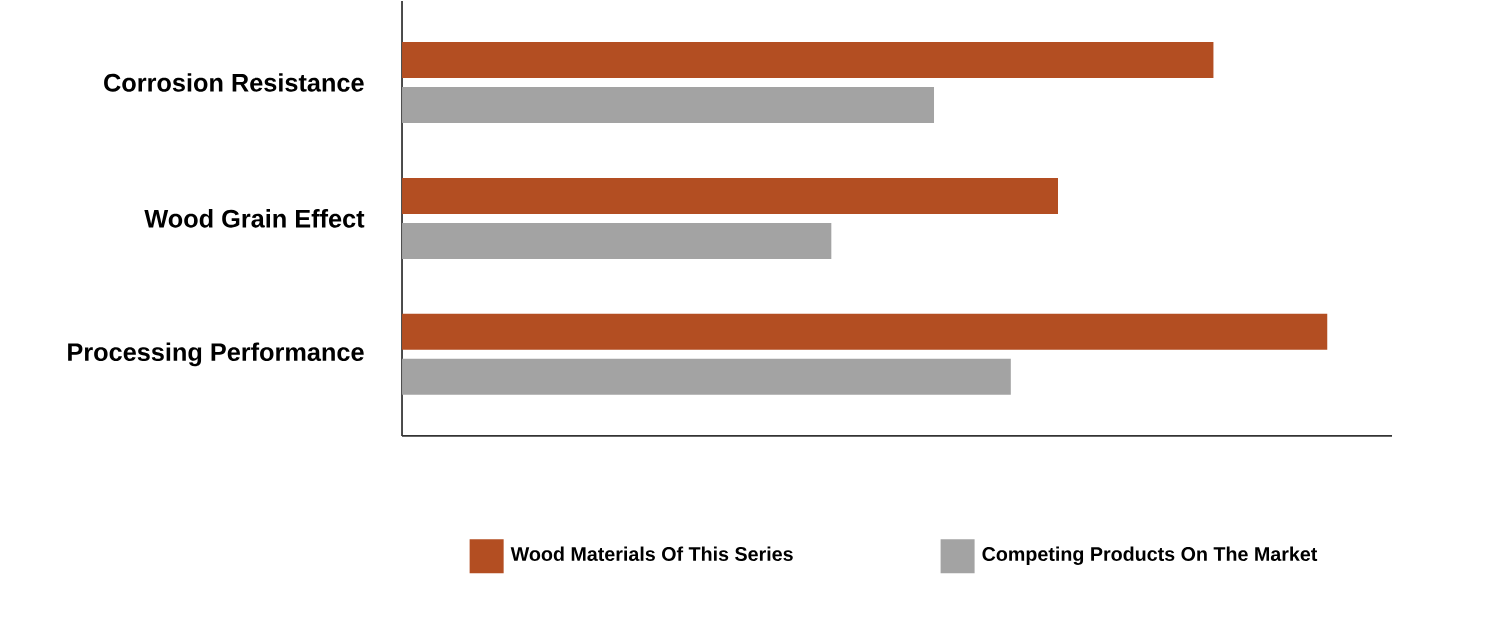  What do you see at coordinates (1150, 556) in the screenshot?
I see `legend-label: Competing Products On The Market` at bounding box center [1150, 556].